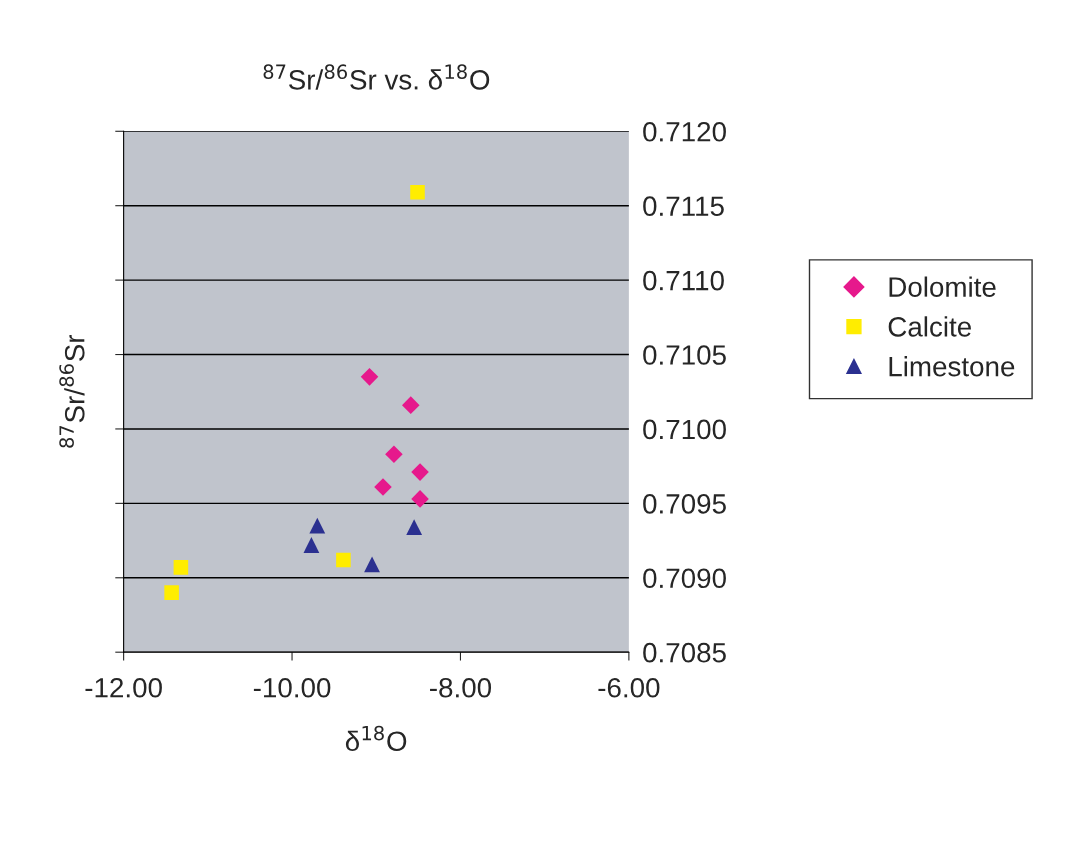 Image resolution: width=1075 pixels, height=847 pixels. What do you see at coordinates (952, 366) in the screenshot?
I see `legend-label: Limestone` at bounding box center [952, 366].